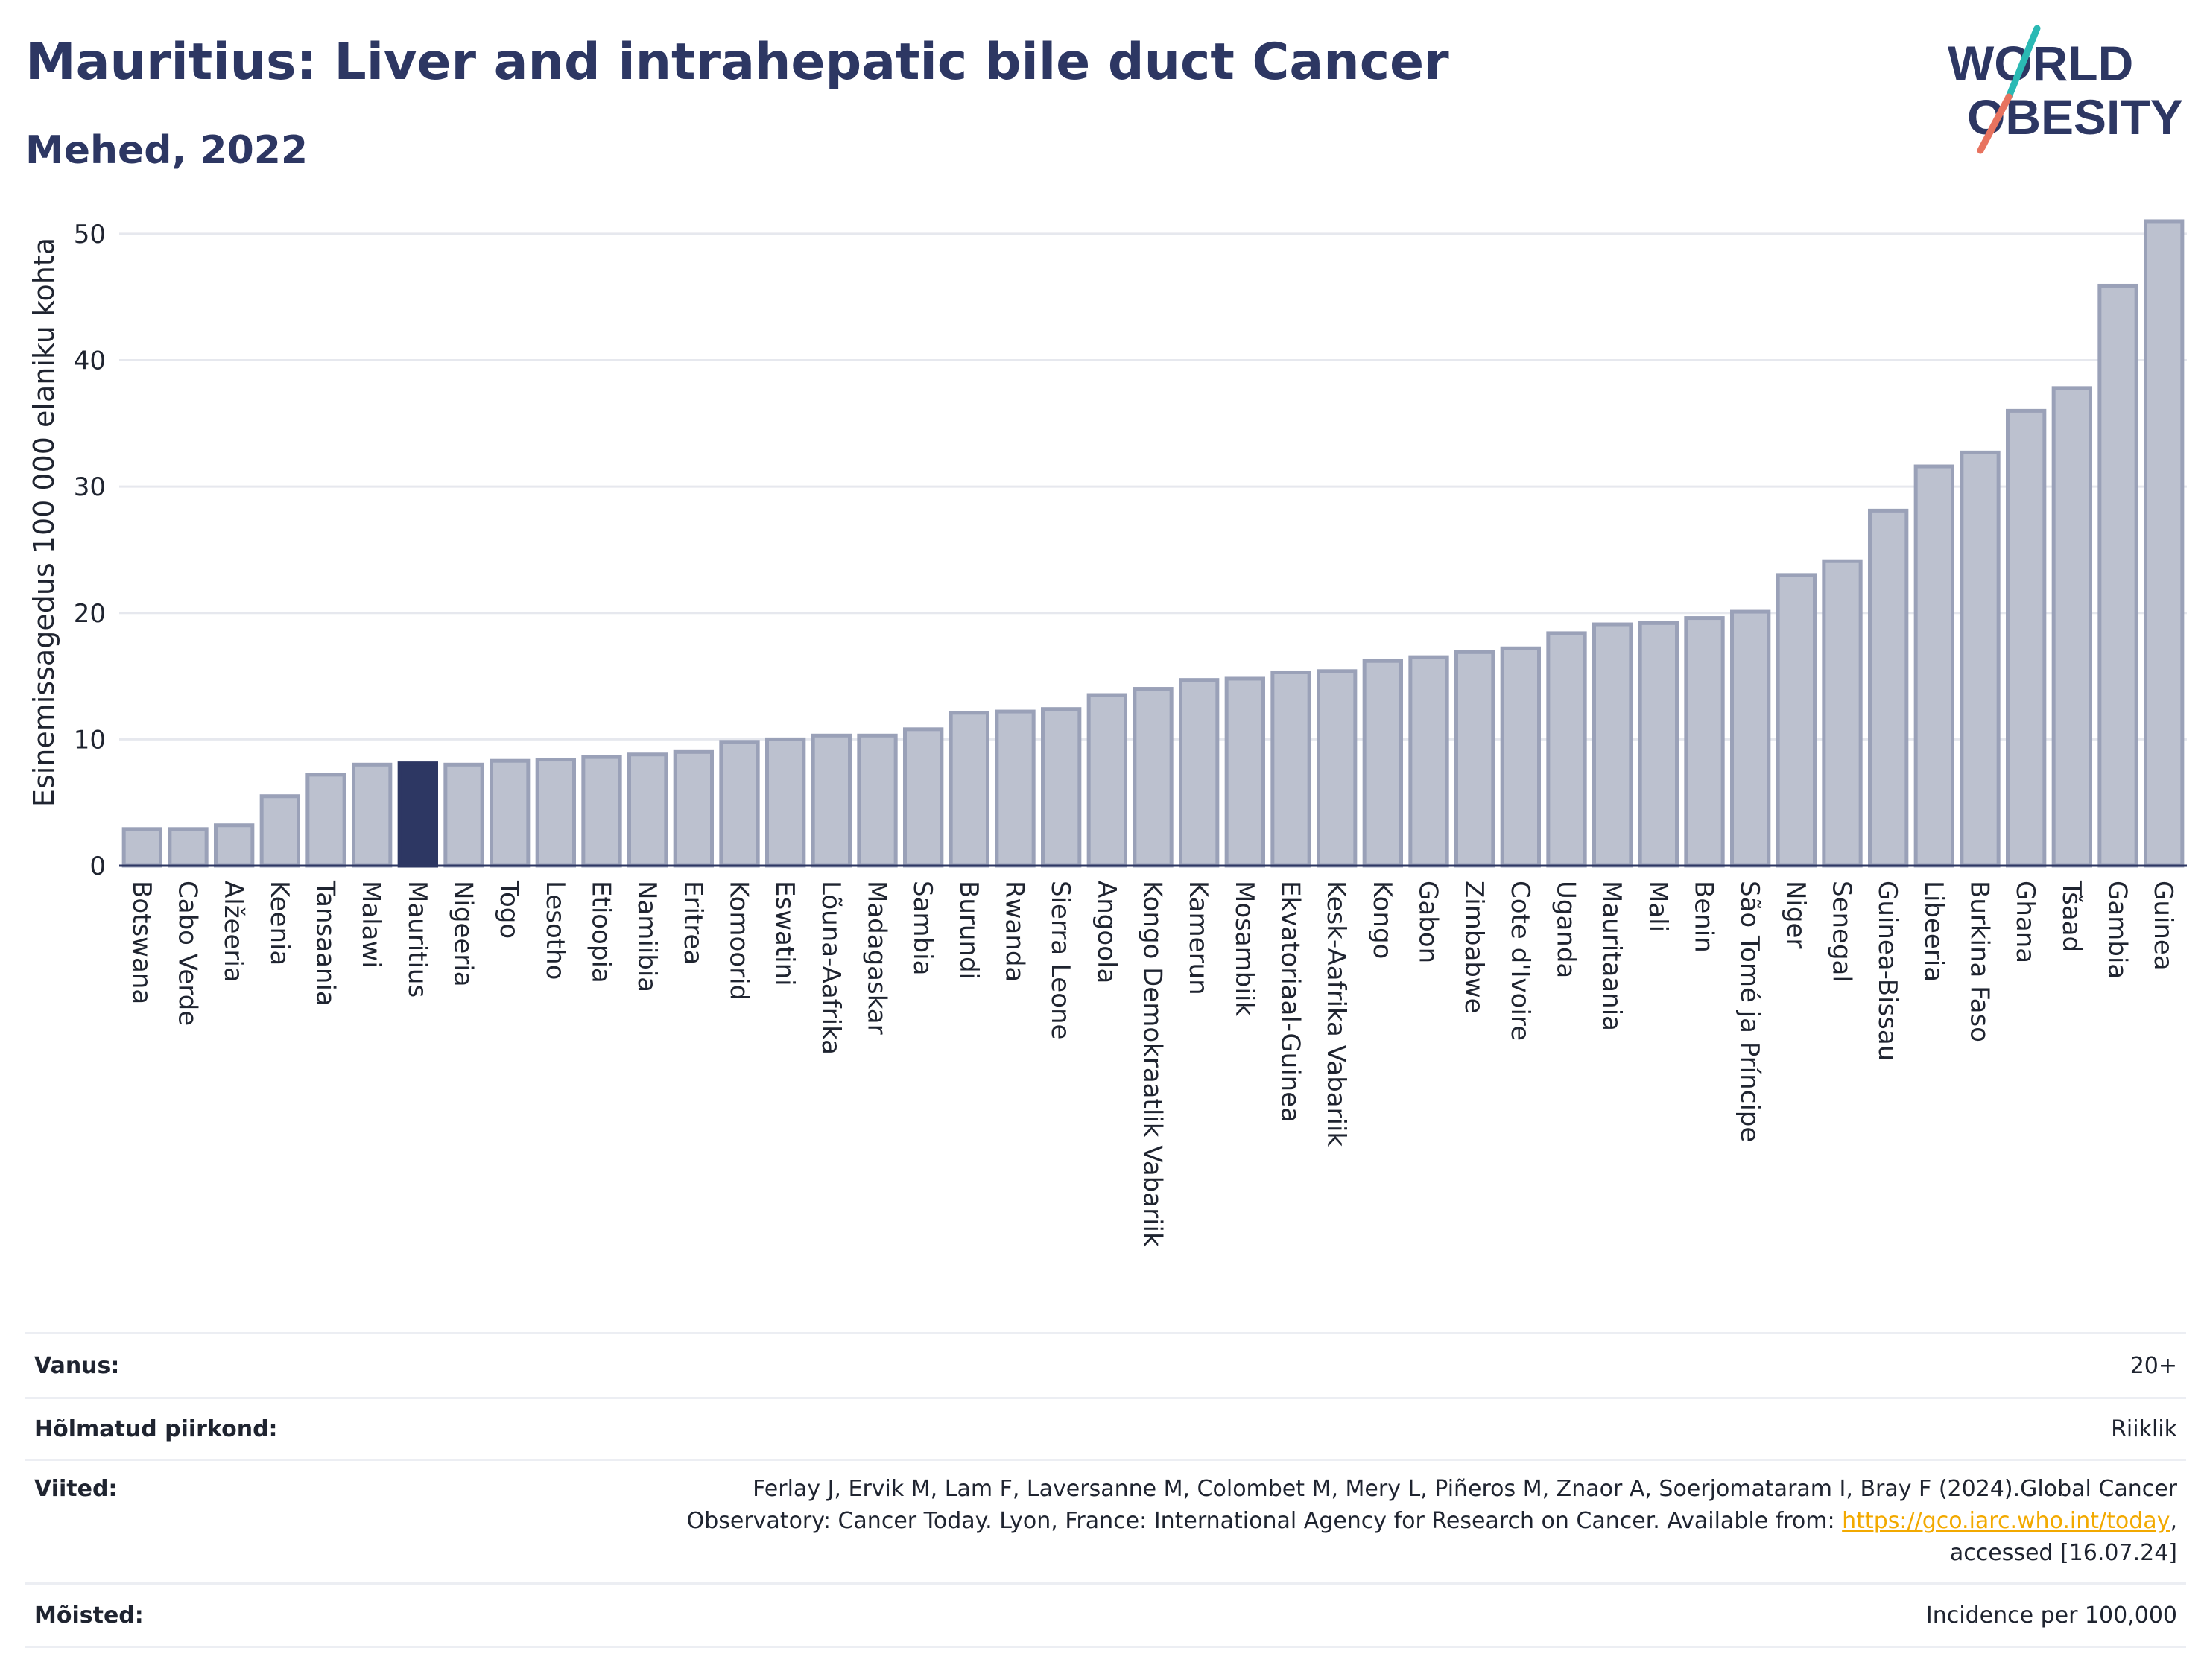  What do you see at coordinates (1887, 971) in the screenshot?
I see `x-tick-label: Guinea-Bissau` at bounding box center [1887, 971].